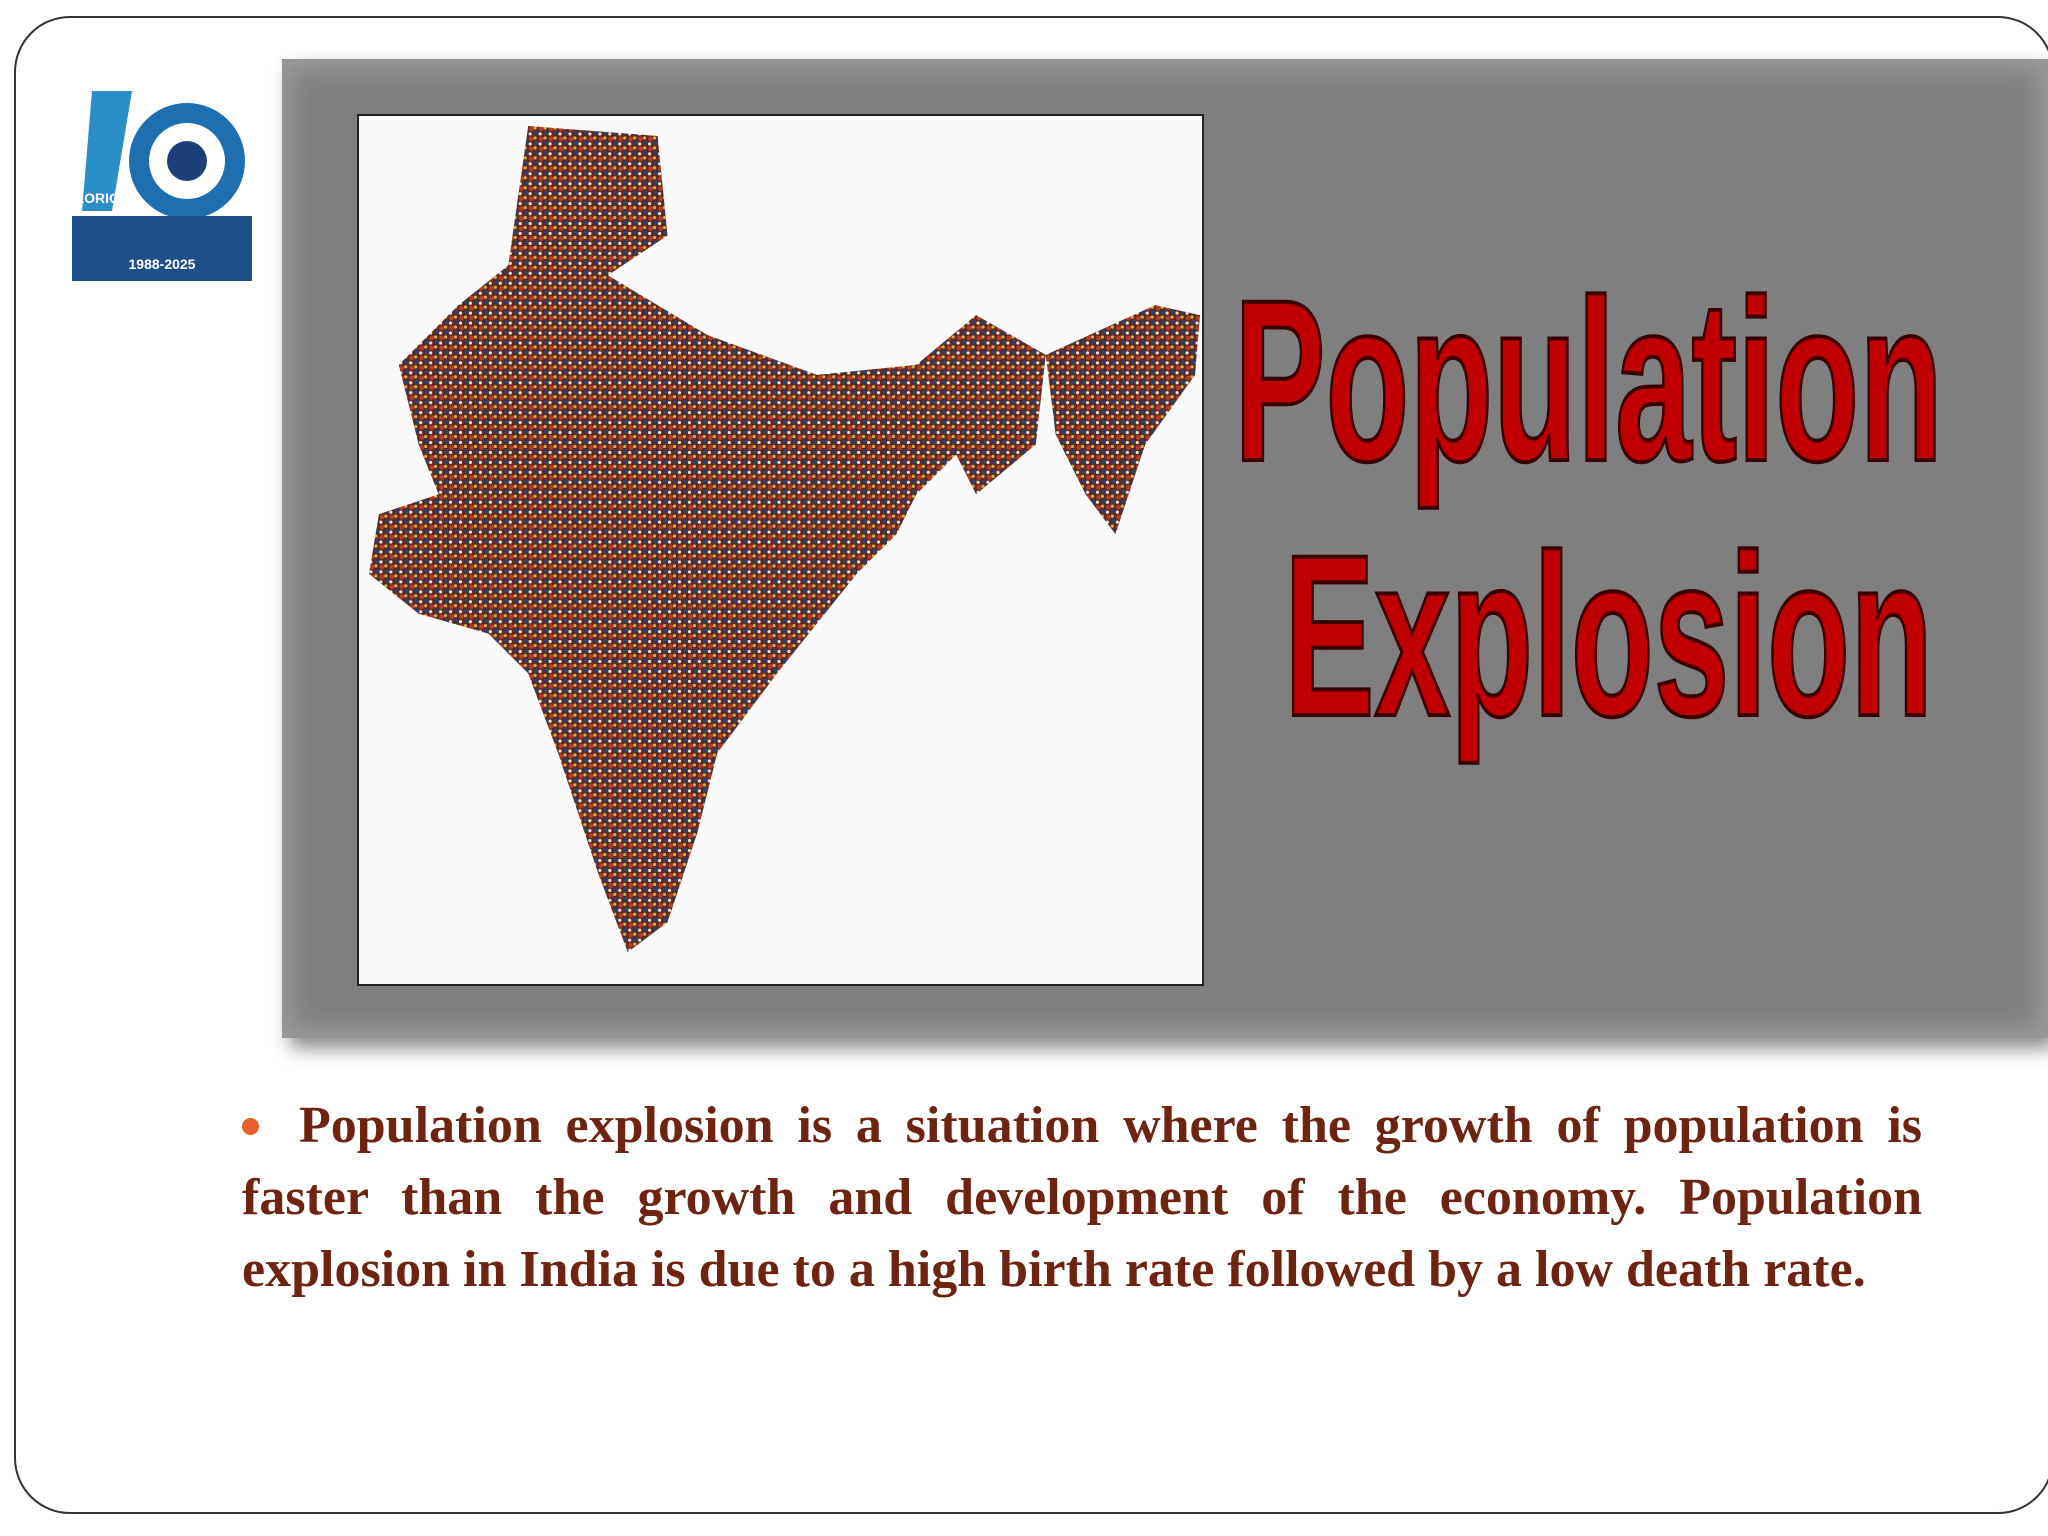 This screenshot has width=2048, height=1536. Describe the element at coordinates (1588, 384) in the screenshot. I see `title-line: Population` at that location.